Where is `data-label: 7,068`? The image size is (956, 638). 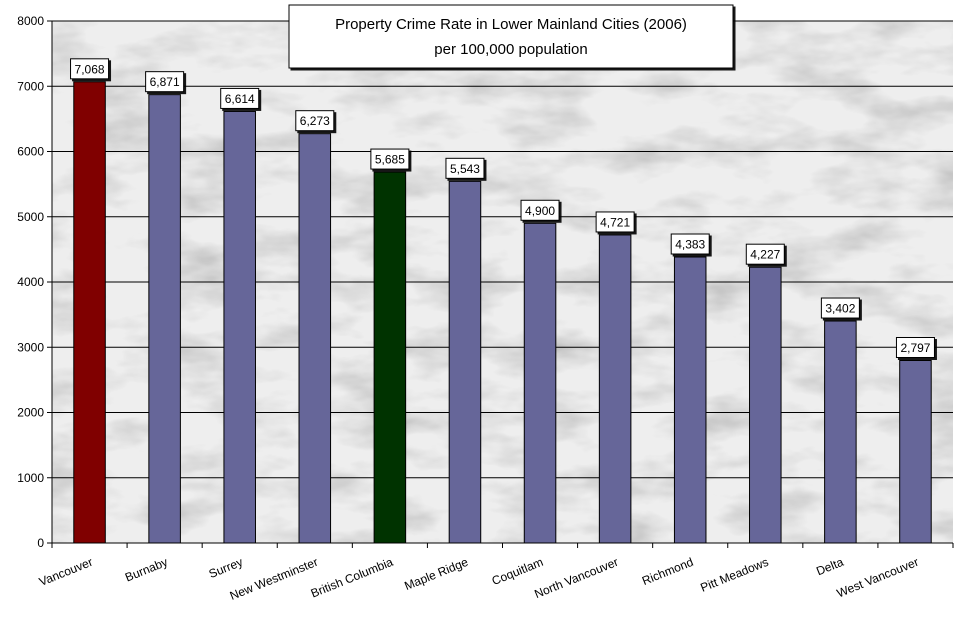 data-label: 7,068 is located at coordinates (90, 69).